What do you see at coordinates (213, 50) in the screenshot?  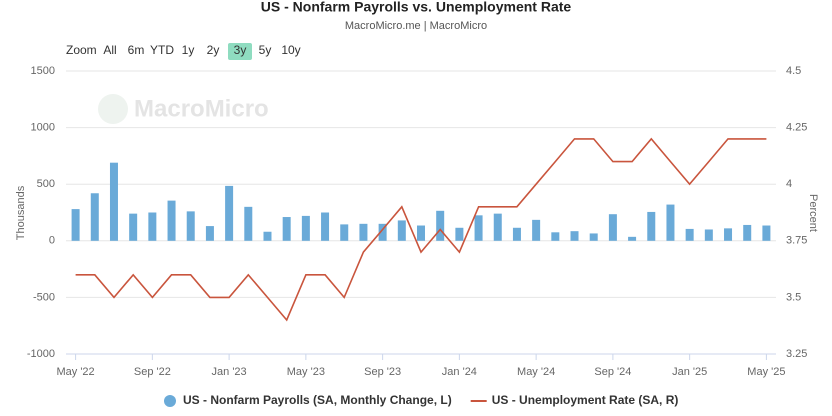 I see `range-button: 2y` at bounding box center [213, 50].